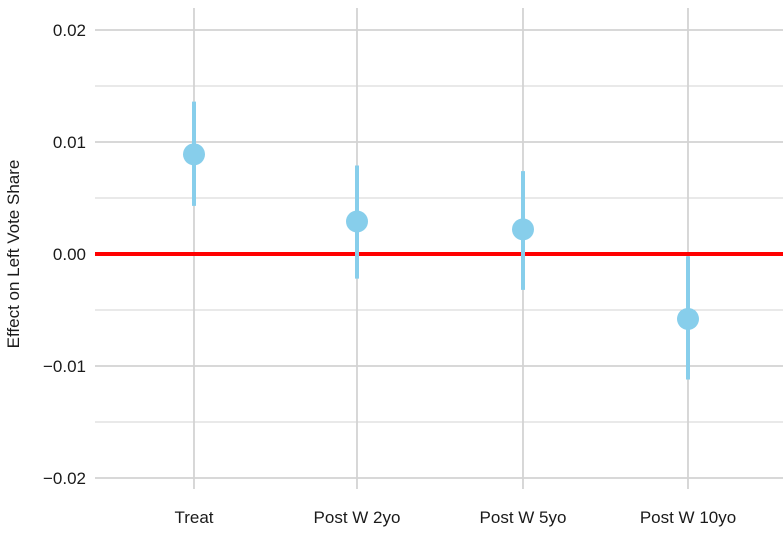 The width and height of the screenshot is (783, 535). What do you see at coordinates (64, 478) in the screenshot?
I see `y-tick-label: −0.02` at bounding box center [64, 478].